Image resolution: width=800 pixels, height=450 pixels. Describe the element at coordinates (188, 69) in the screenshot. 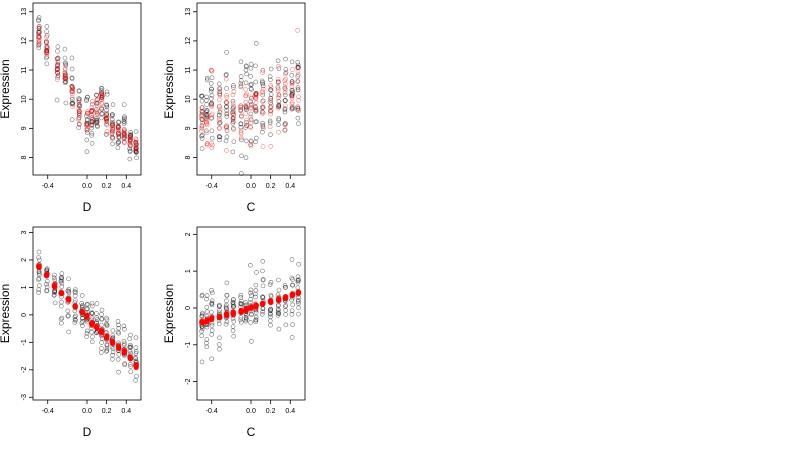

I see `y-tick-label: 11` at that location.